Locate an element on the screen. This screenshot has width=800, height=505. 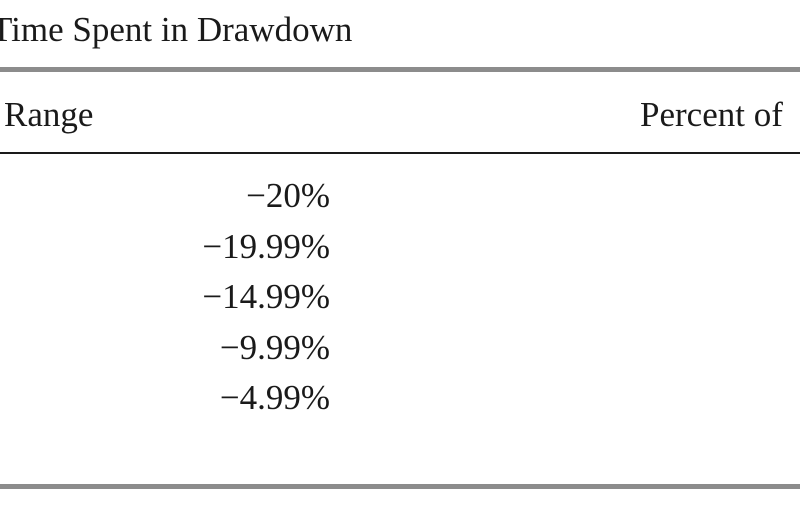
range-cell: −14.99% is located at coordinates (266, 296).